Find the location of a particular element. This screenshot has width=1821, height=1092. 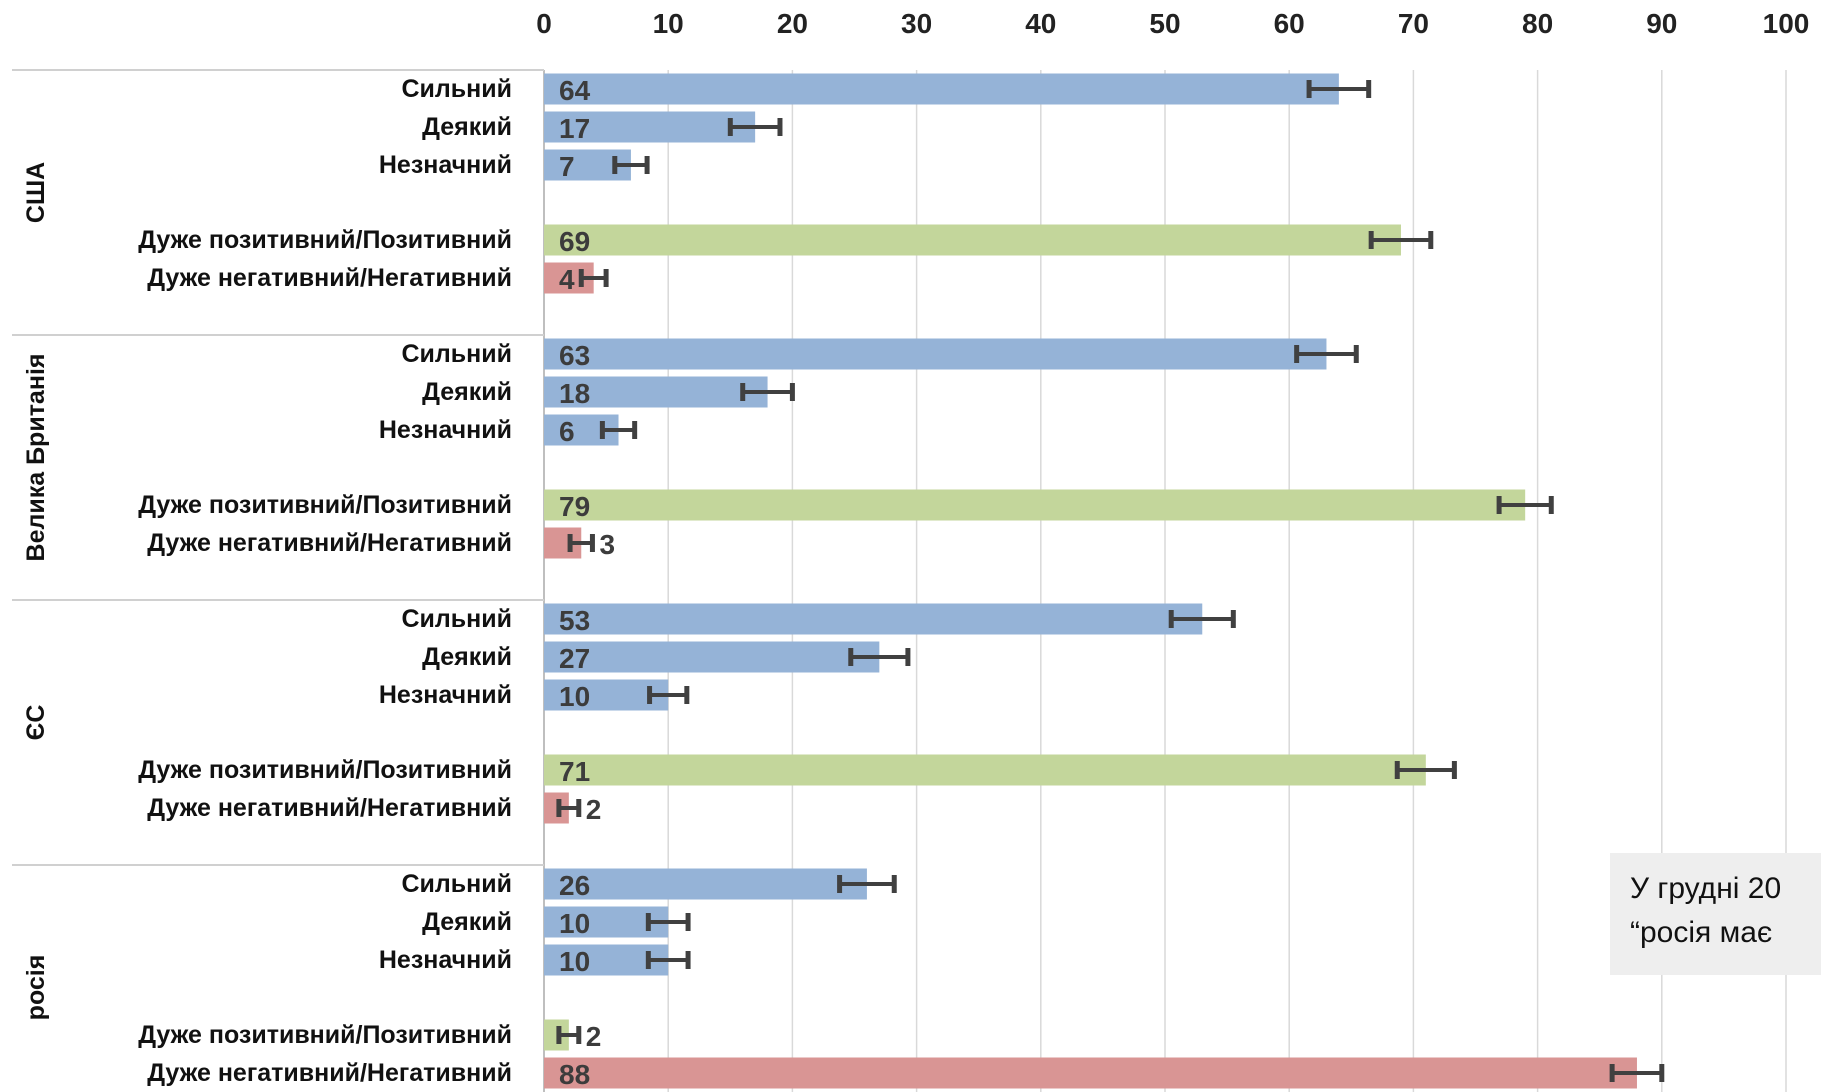

x-tick-label: 50 is located at coordinates (1164, 23).